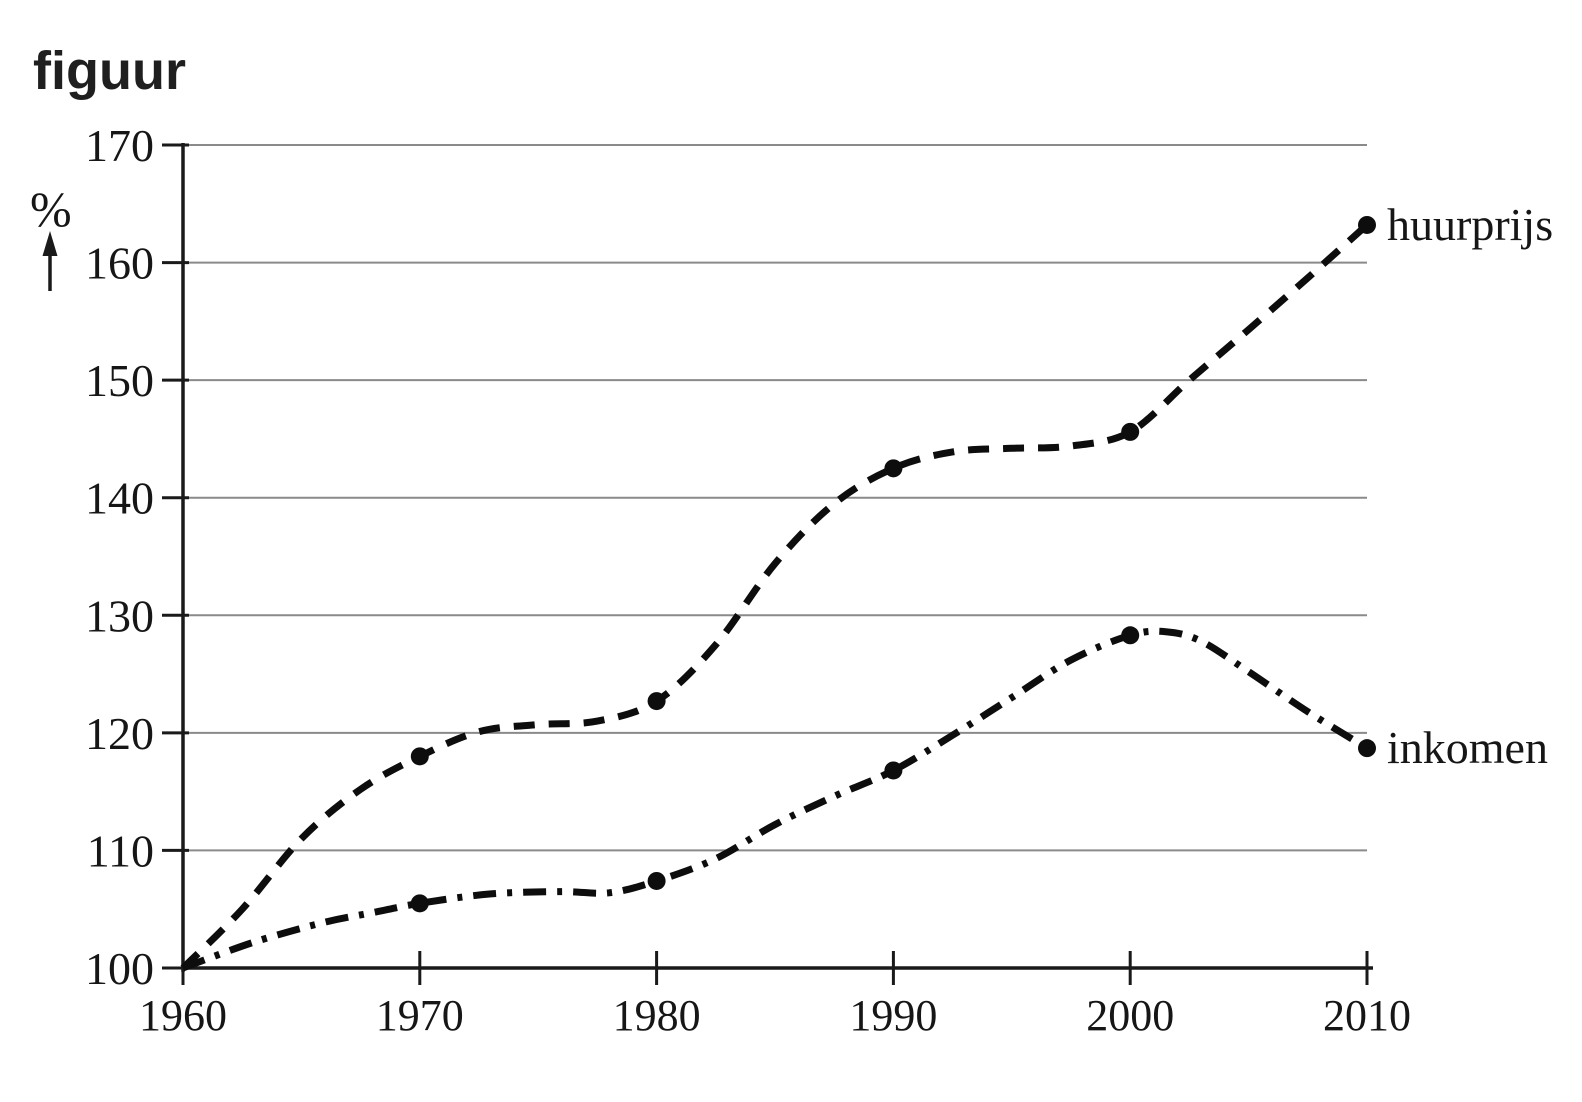 This screenshot has height=1102, width=1582. What do you see at coordinates (51, 209) in the screenshot?
I see `y-axis-unit-label: %` at bounding box center [51, 209].